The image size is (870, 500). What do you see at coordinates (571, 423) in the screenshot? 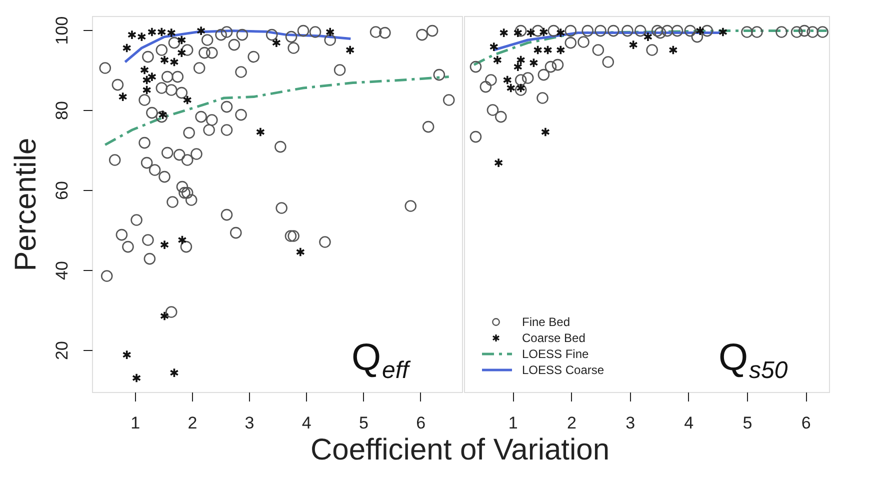
I see `x-tick-label: 2` at bounding box center [571, 423].